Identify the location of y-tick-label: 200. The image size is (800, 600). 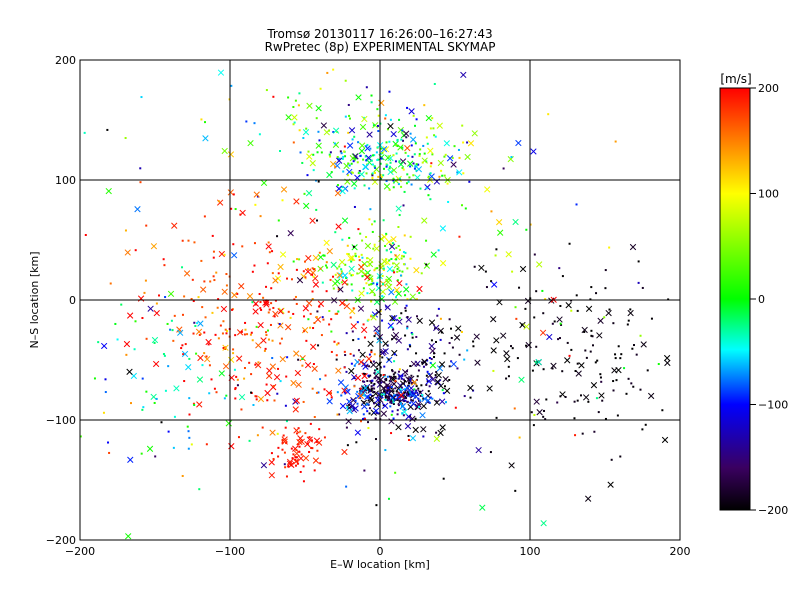
(65, 60).